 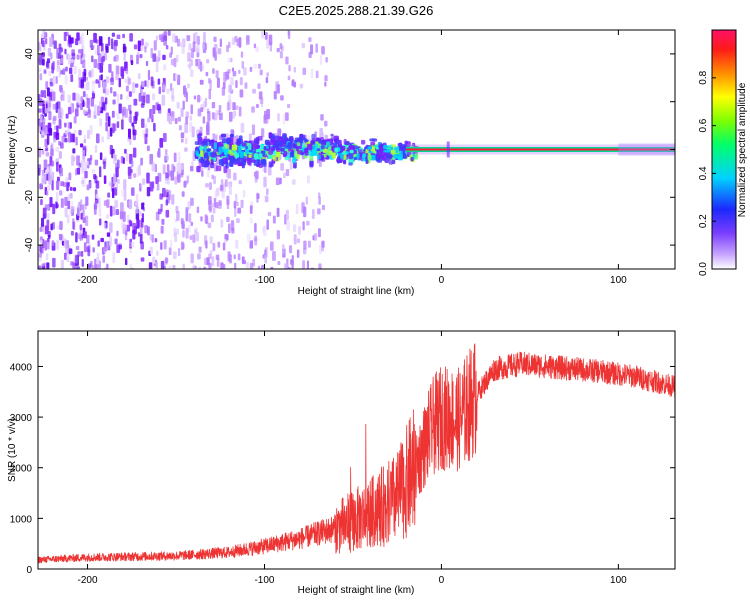 What do you see at coordinates (12, 450) in the screenshot?
I see `snr-ylabel: SNR (10 * v/v)` at bounding box center [12, 450].